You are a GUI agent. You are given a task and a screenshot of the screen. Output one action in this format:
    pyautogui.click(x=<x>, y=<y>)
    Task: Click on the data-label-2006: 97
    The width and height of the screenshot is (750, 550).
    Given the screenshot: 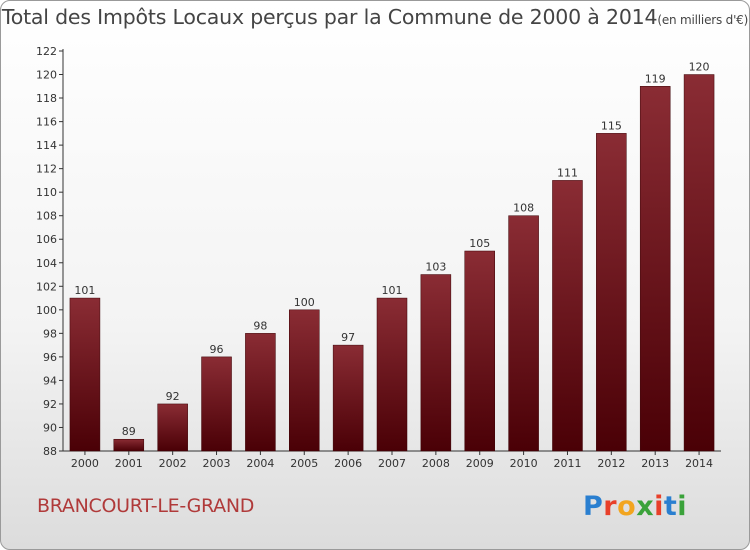 What is the action you would take?
    pyautogui.click(x=348, y=337)
    